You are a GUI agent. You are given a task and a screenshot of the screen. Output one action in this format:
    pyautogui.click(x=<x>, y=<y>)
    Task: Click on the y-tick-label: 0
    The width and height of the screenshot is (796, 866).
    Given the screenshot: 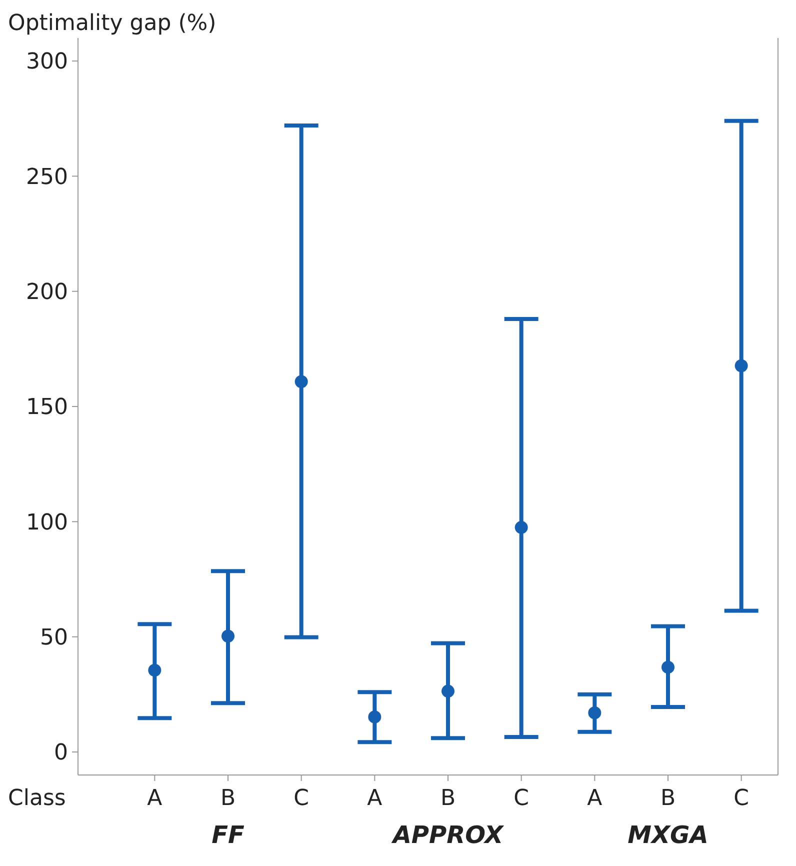 What is the action you would take?
    pyautogui.click(x=61, y=753)
    